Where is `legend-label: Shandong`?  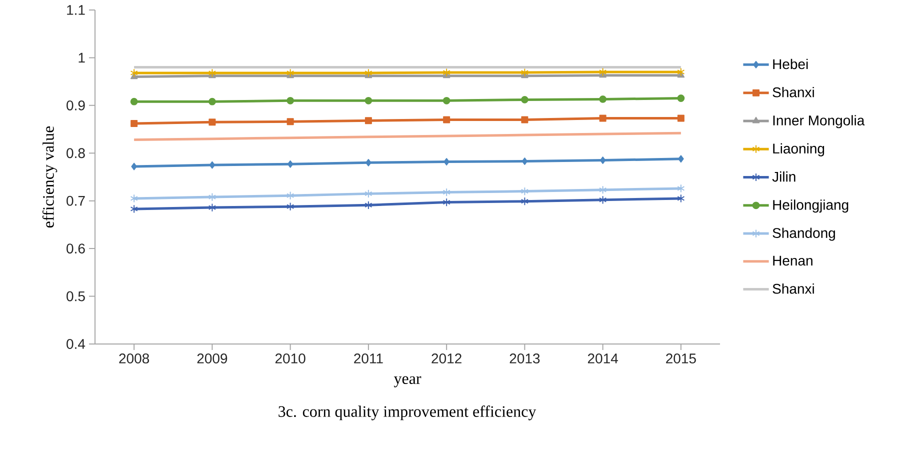 legend-label: Shandong is located at coordinates (803, 234).